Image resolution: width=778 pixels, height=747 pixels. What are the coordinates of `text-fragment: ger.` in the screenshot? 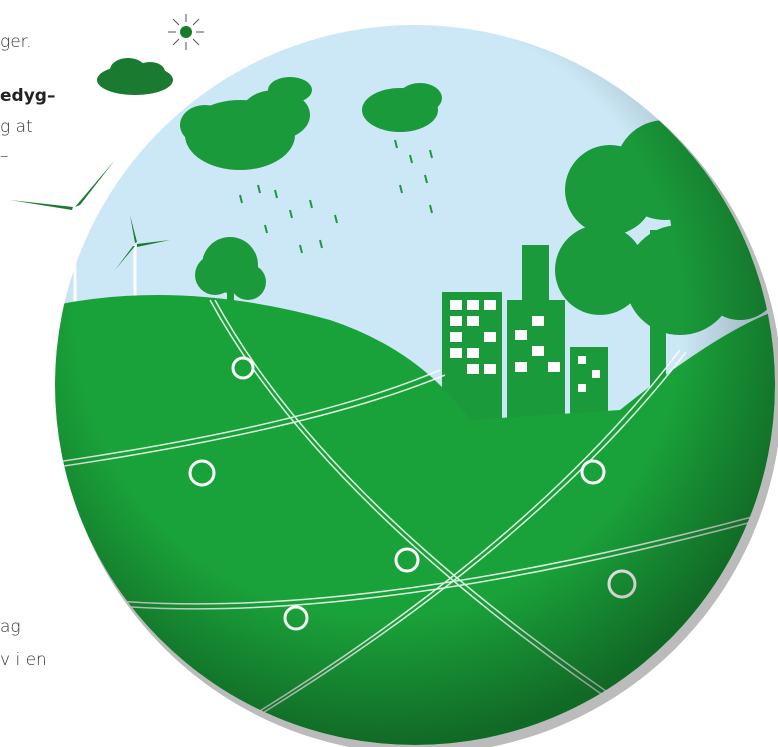 It's located at (16, 42).